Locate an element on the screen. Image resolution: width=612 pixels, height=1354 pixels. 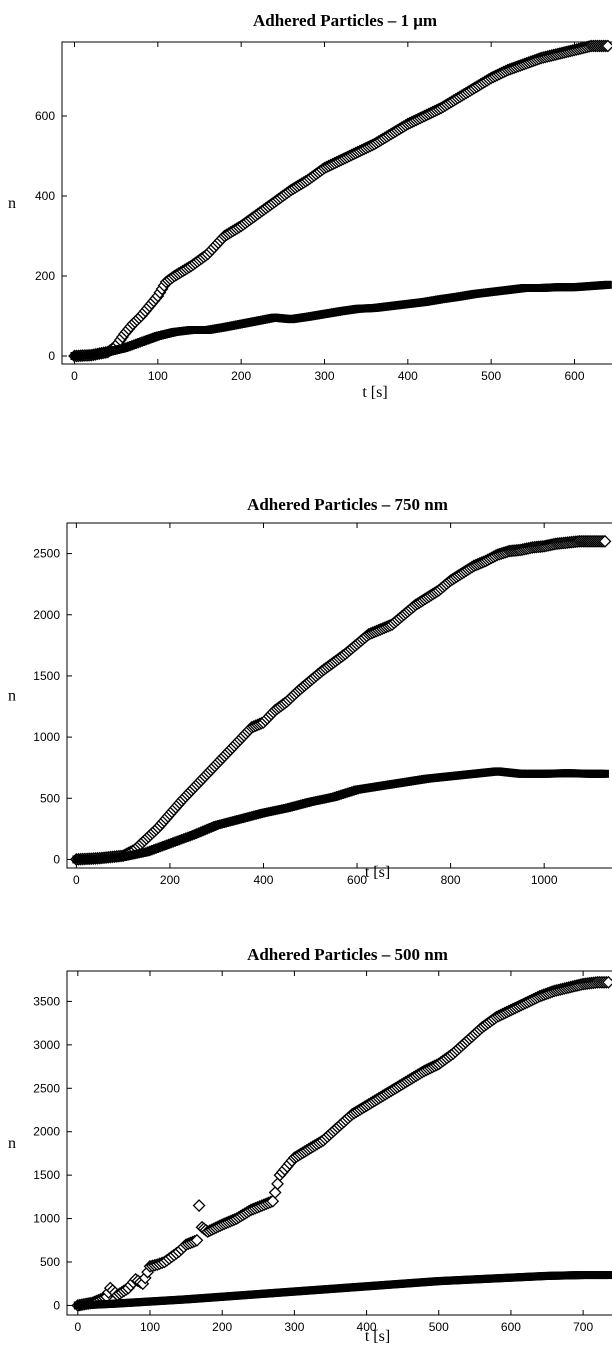
chart-title: Adhered Particles – 750 nm is located at coordinates (347, 504).